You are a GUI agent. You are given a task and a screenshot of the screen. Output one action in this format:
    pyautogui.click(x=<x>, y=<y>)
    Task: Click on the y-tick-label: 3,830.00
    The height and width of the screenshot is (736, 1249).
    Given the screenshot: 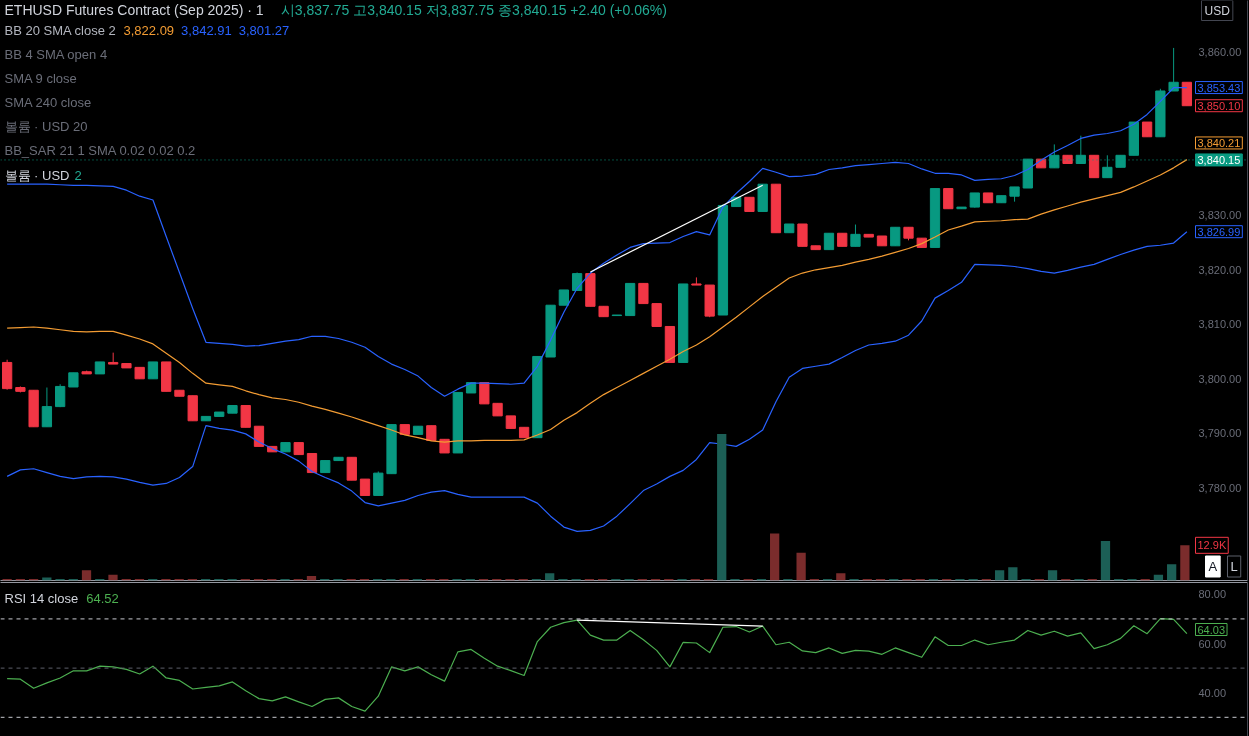 What is the action you would take?
    pyautogui.click(x=1220, y=215)
    